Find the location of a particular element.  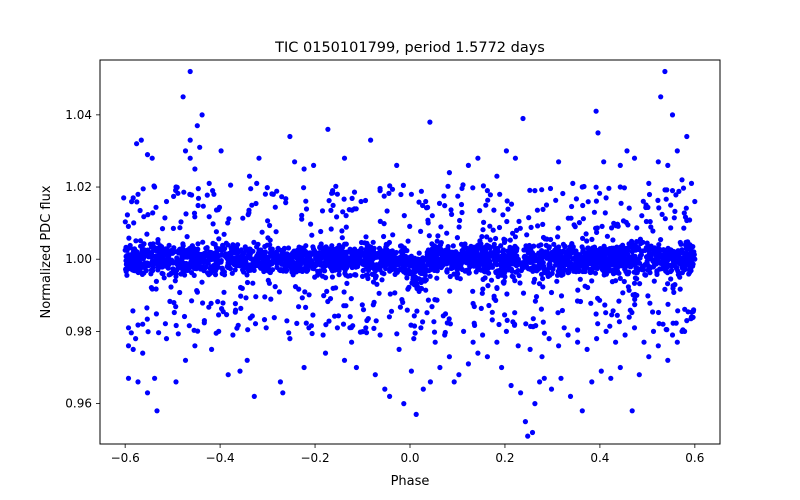

y-tick-label: 1.02 is located at coordinates (78, 187).